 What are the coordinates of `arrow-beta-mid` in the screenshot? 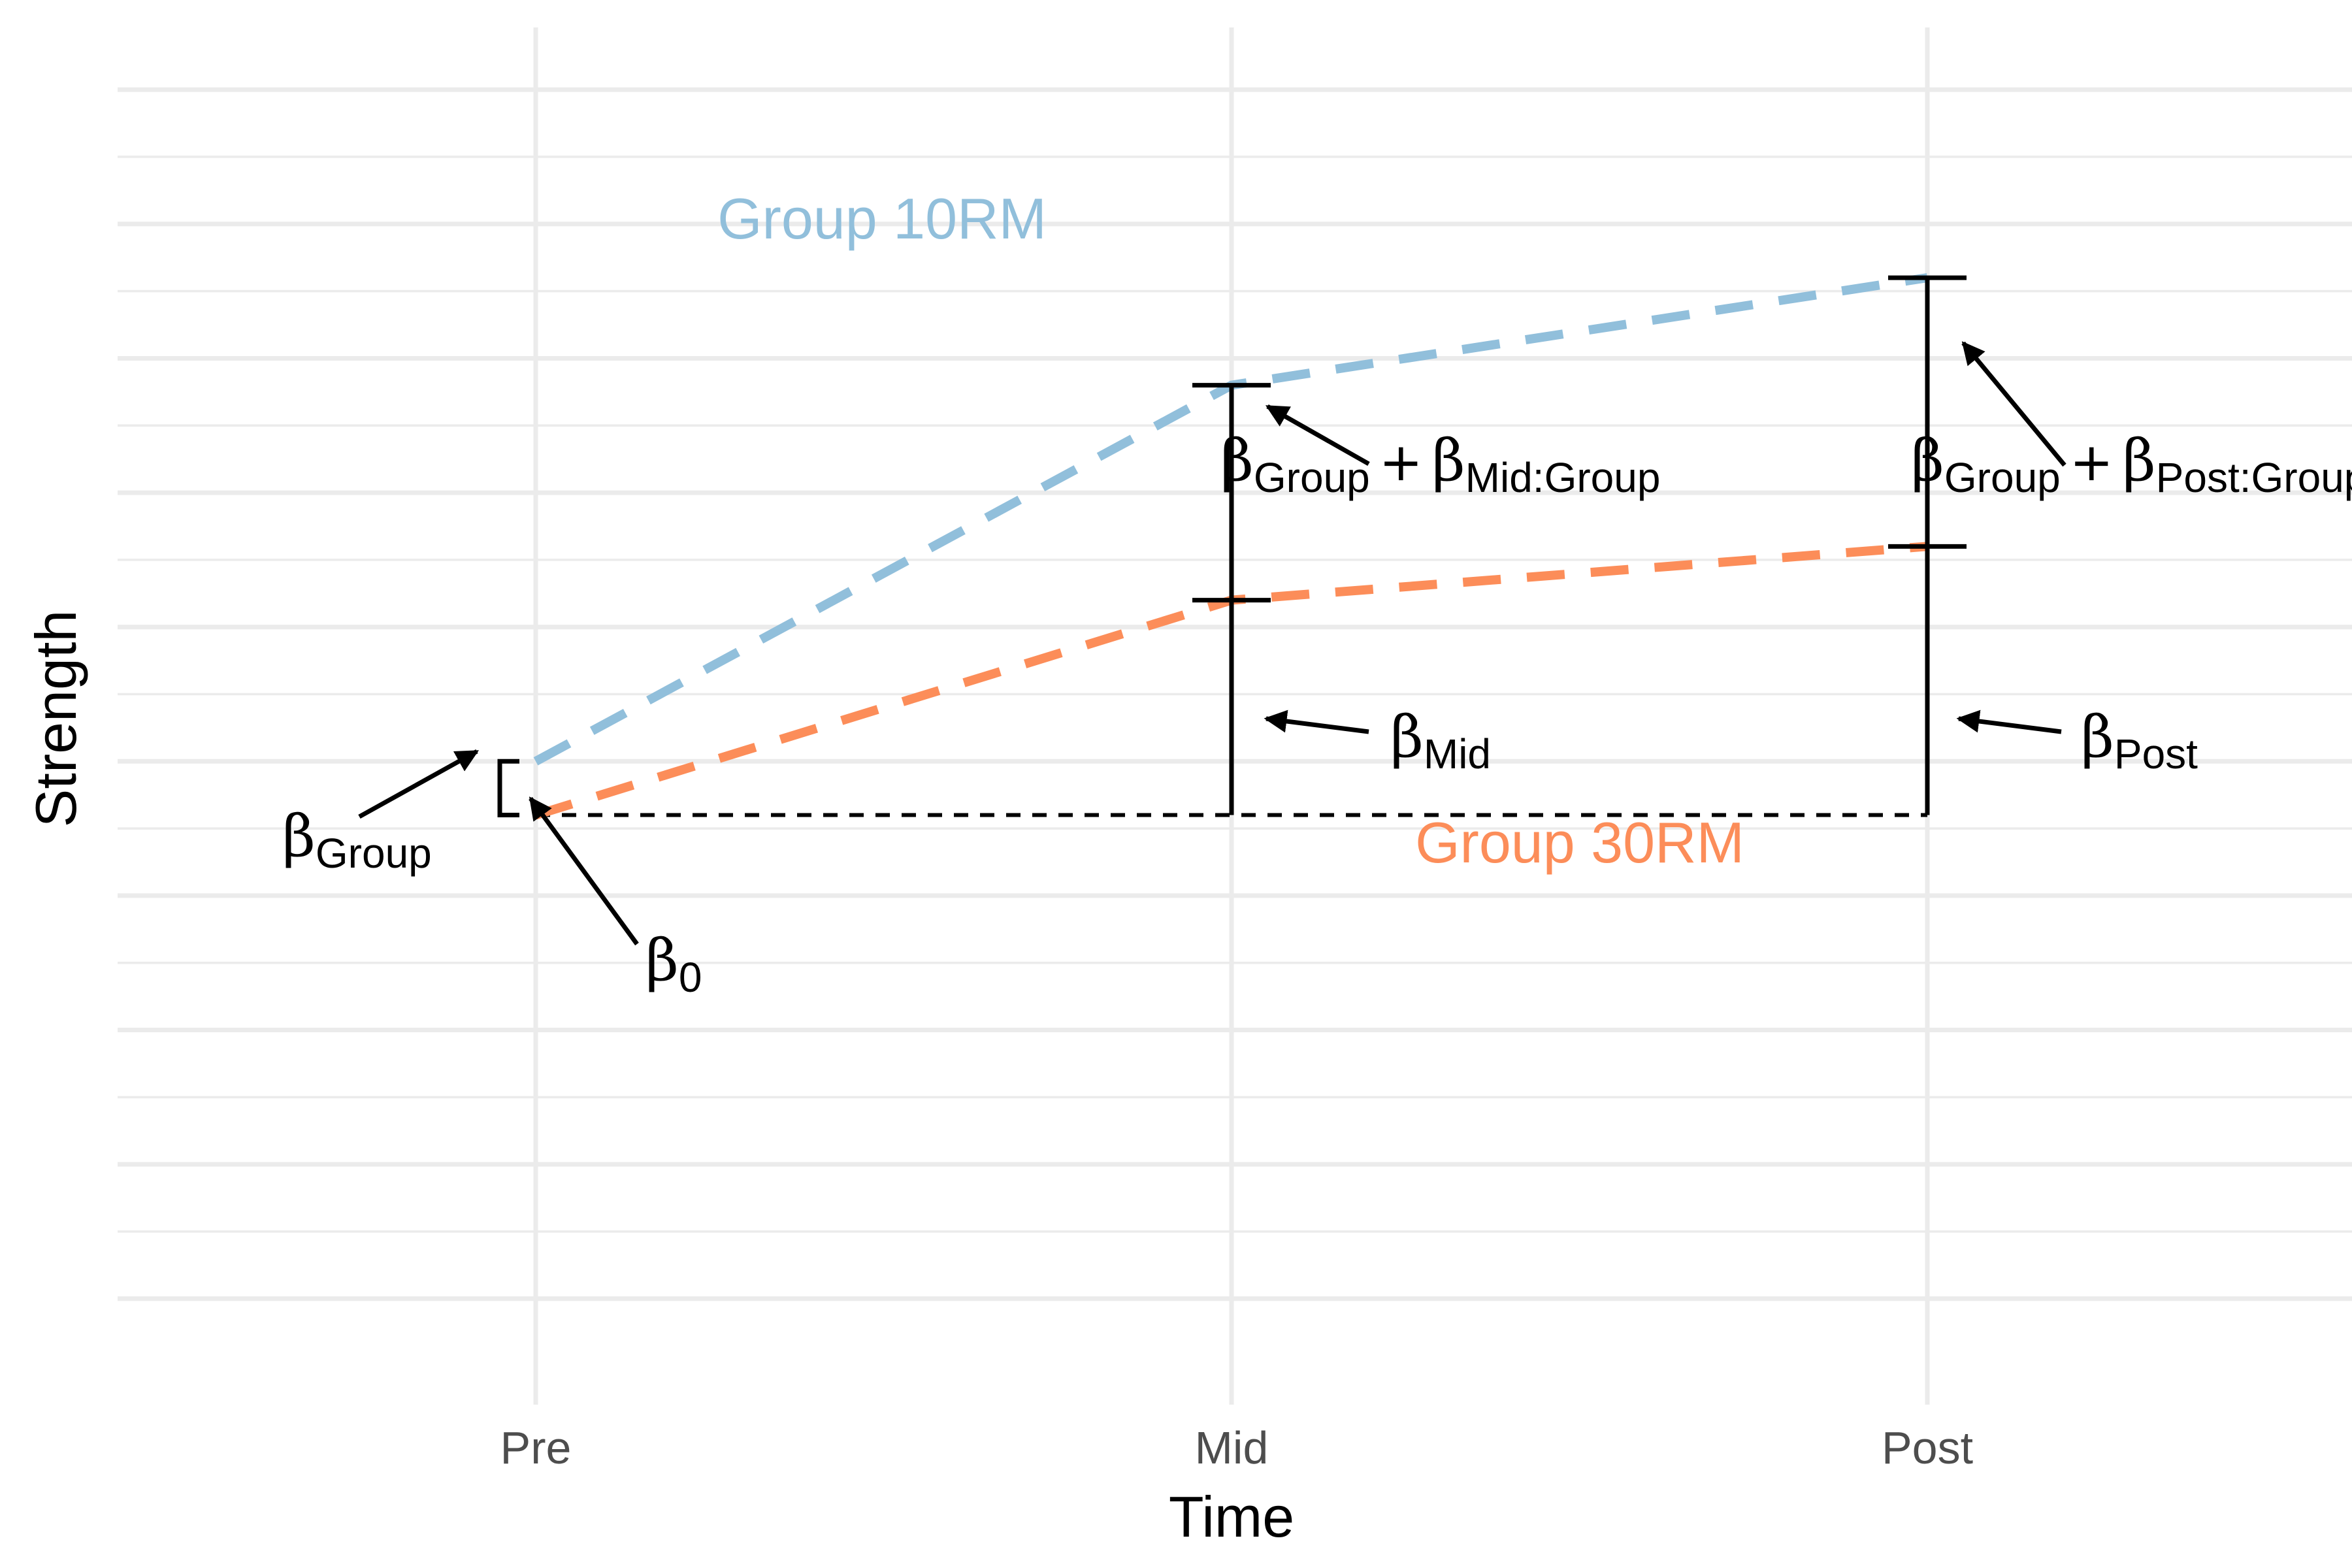 It's located at (1316, 722).